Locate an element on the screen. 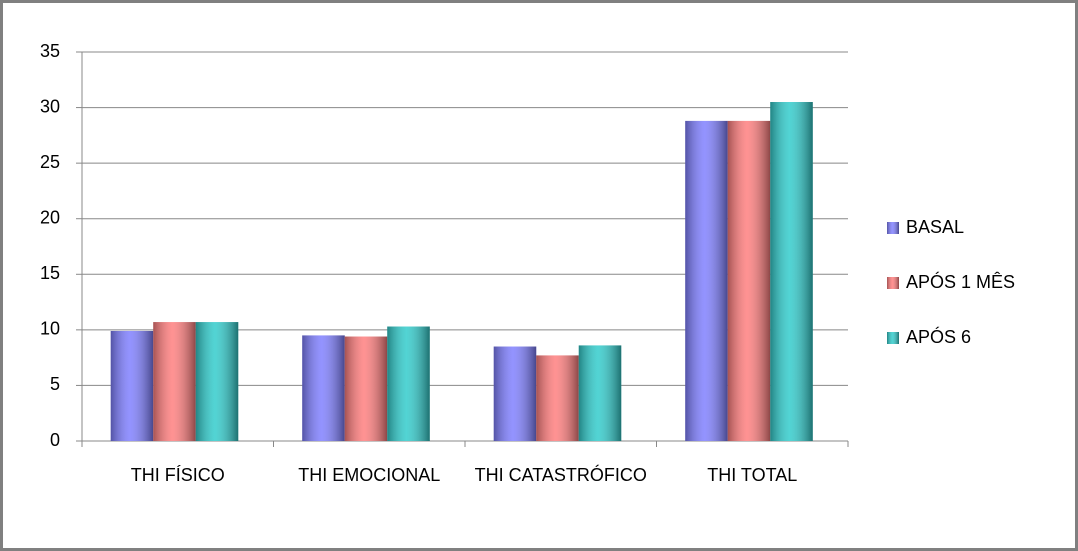 This screenshot has width=1078, height=551. y-tick-label: 25 is located at coordinates (50, 162).